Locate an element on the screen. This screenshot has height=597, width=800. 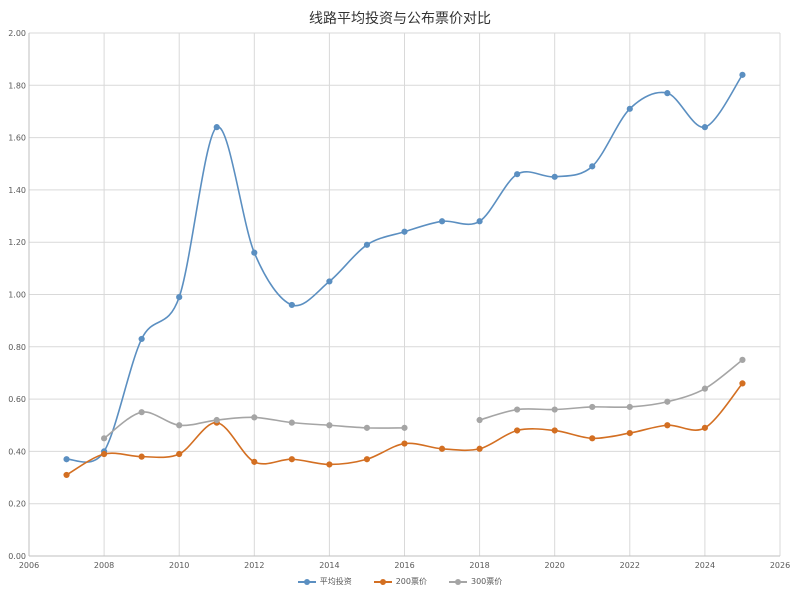
y-tick-label: 0.40 is located at coordinates (17, 451).